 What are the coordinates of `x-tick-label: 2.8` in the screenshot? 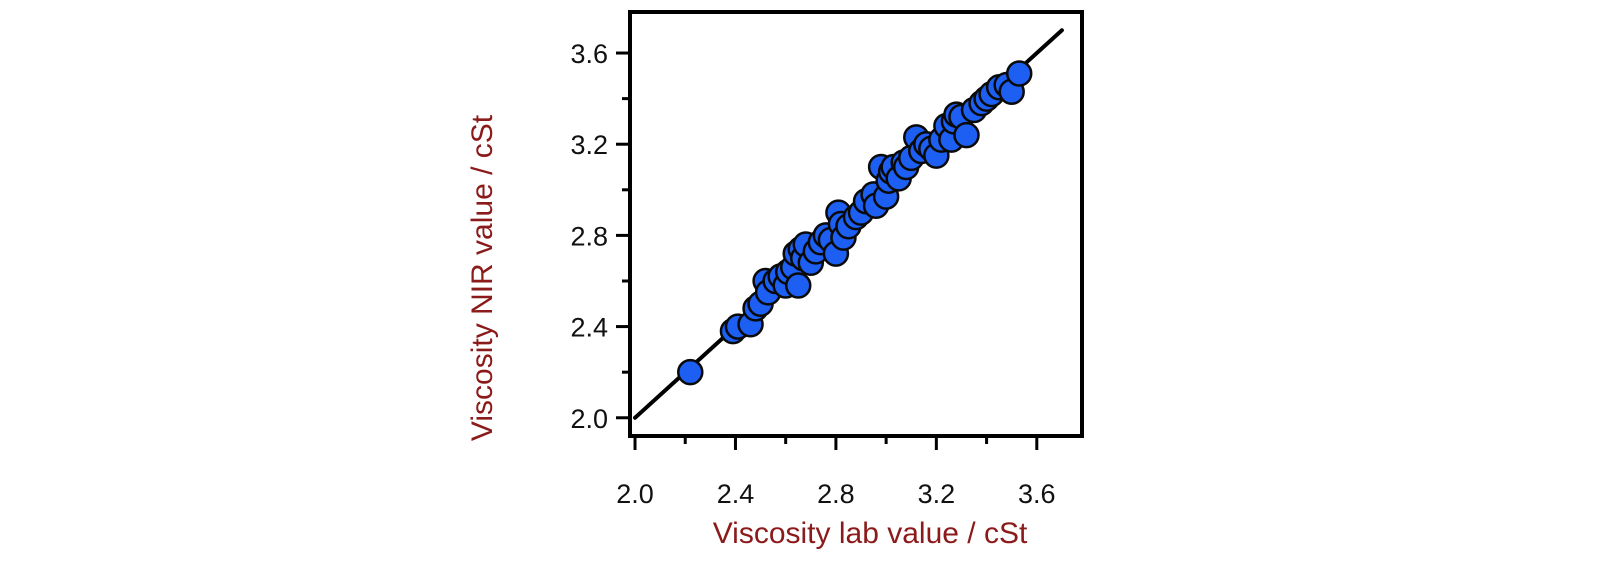 It's located at (836, 494).